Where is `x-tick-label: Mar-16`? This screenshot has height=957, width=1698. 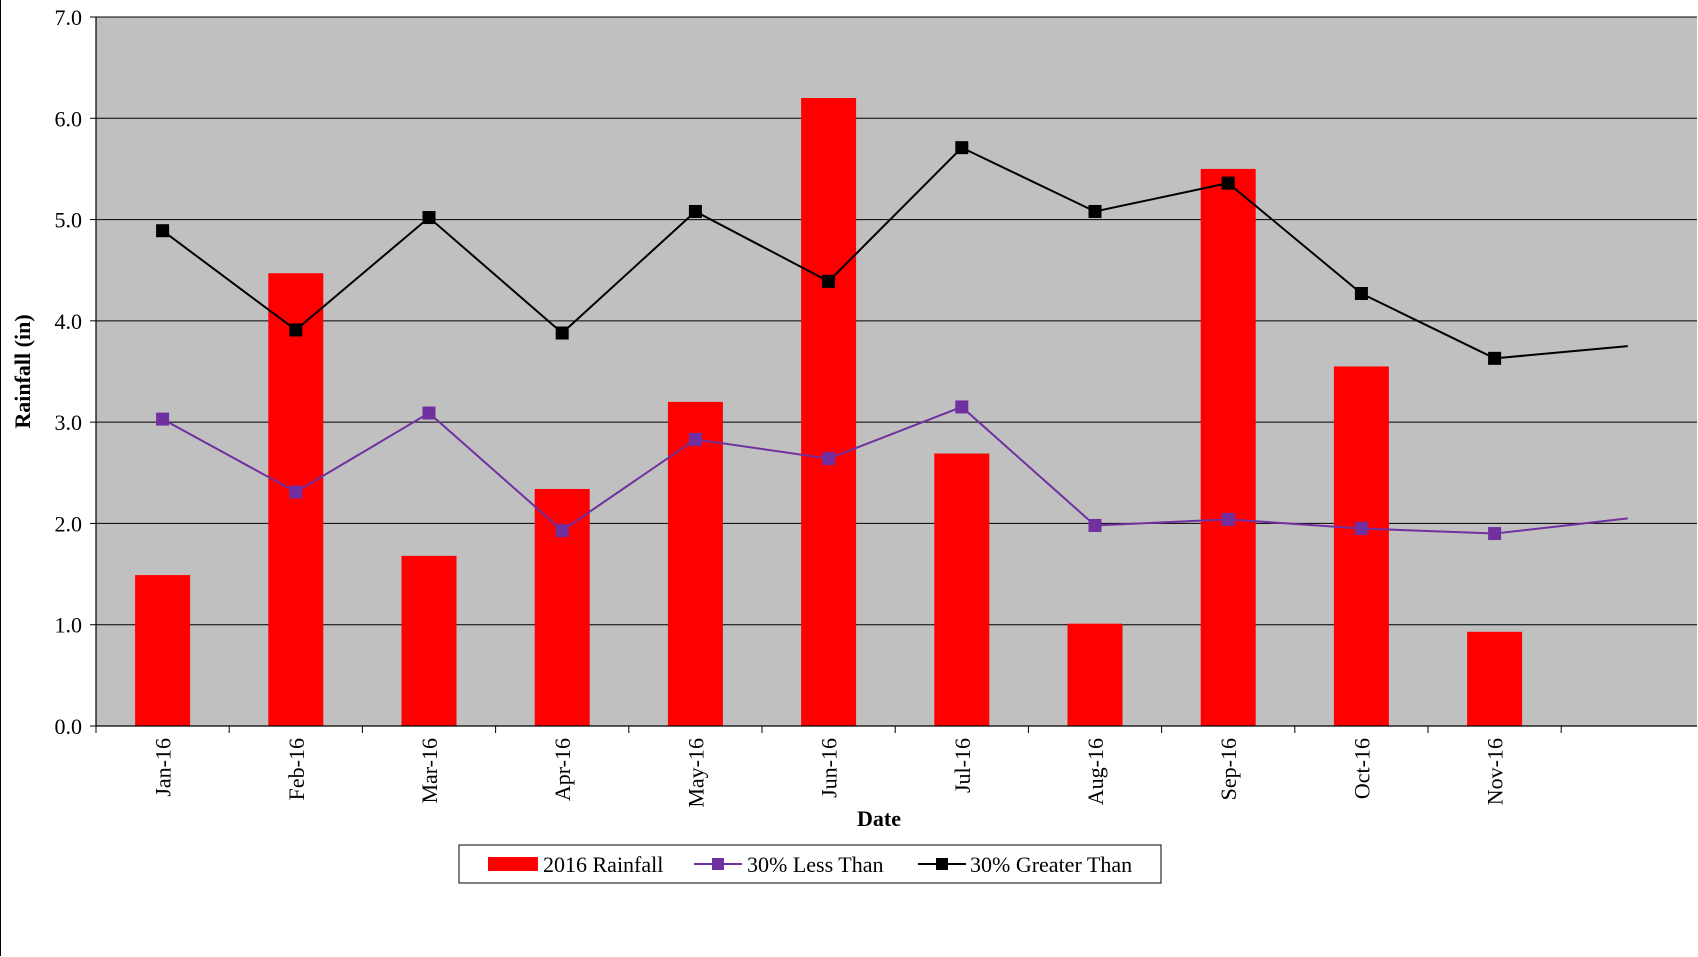
x-tick-label: Mar-16 is located at coordinates (429, 771).